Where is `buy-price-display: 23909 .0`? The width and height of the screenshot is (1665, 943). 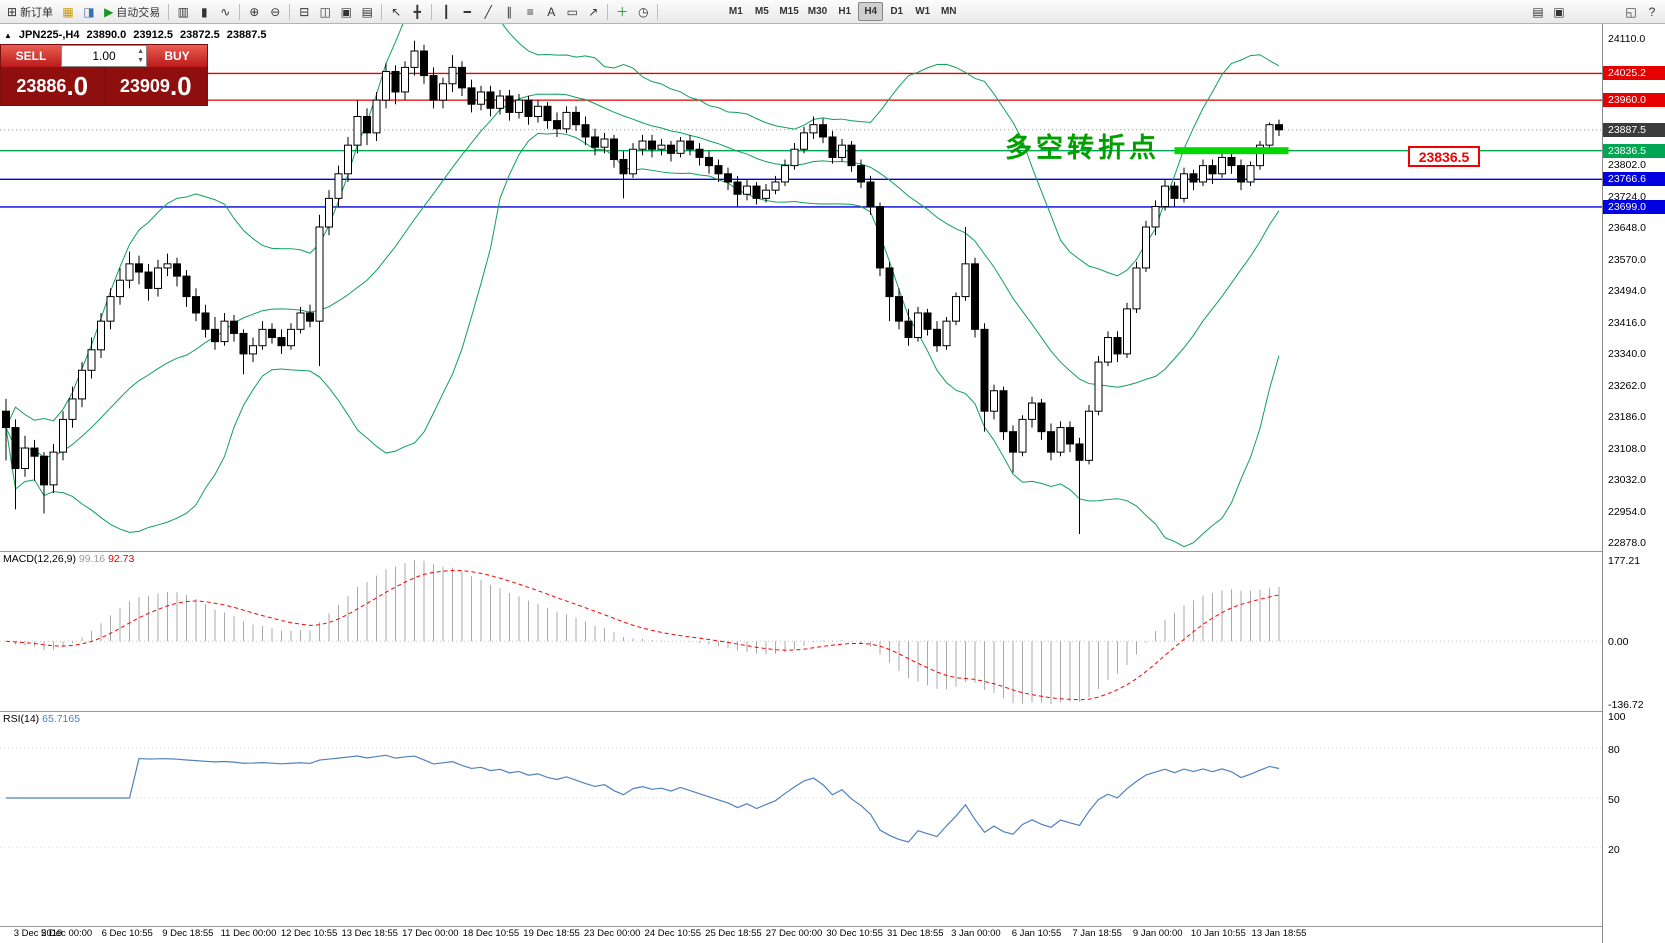
buy-price-display: 23909 .0 is located at coordinates (155, 86).